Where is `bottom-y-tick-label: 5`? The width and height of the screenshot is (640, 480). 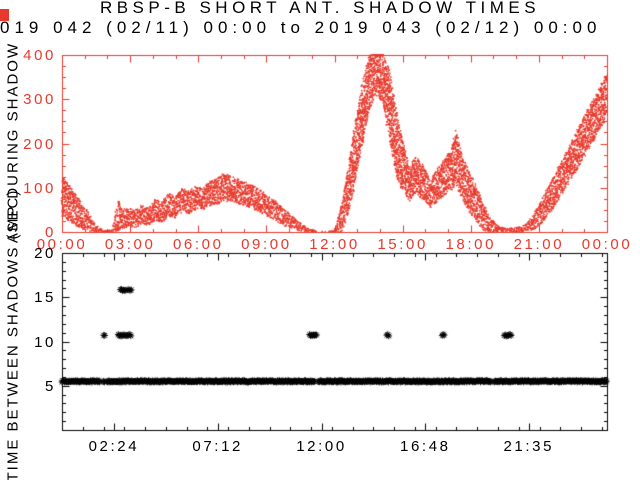 bottom-y-tick-label: 5 is located at coordinates (50, 386).